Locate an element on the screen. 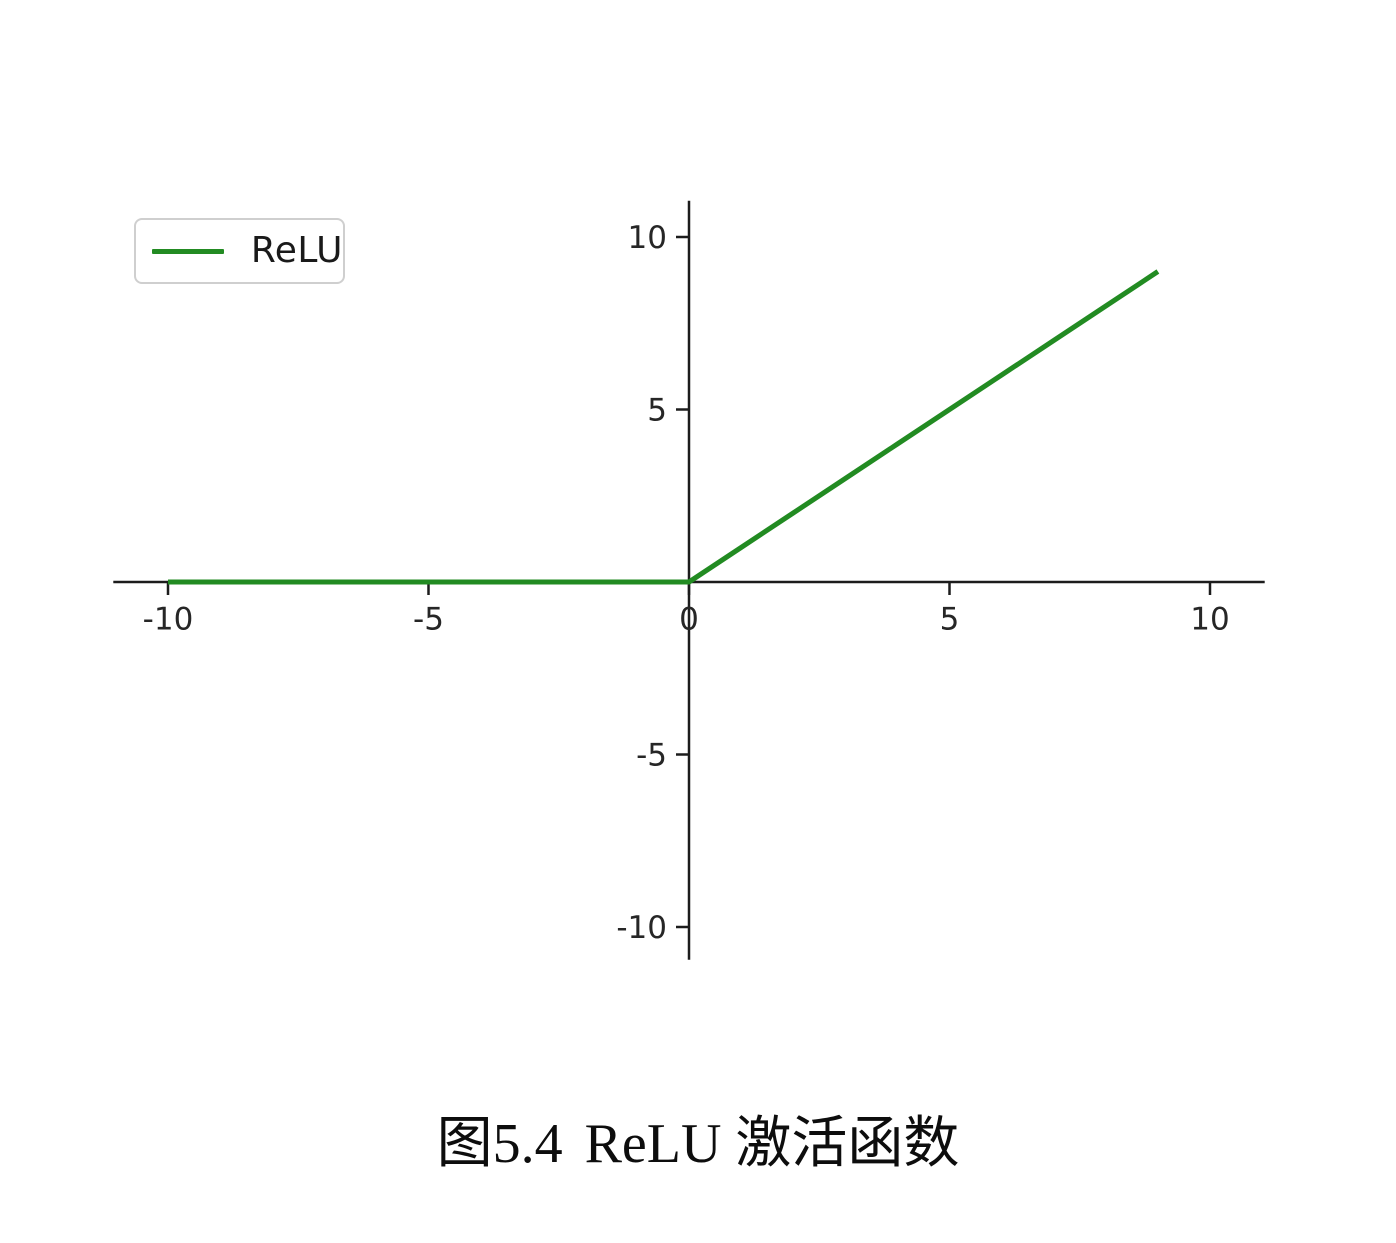 The image size is (1396, 1243). x-tick-label: 5 is located at coordinates (950, 619).